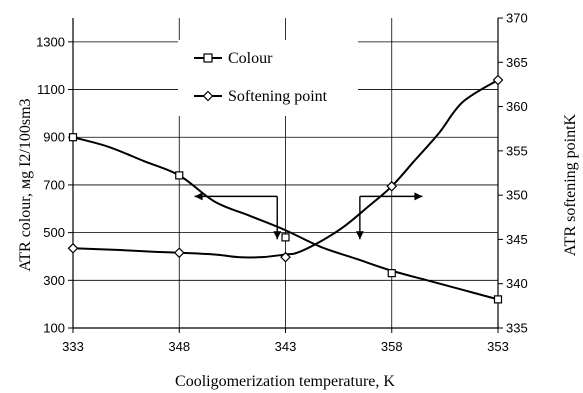  What do you see at coordinates (73, 346) in the screenshot?
I see `x-tick-label: 333` at bounding box center [73, 346].